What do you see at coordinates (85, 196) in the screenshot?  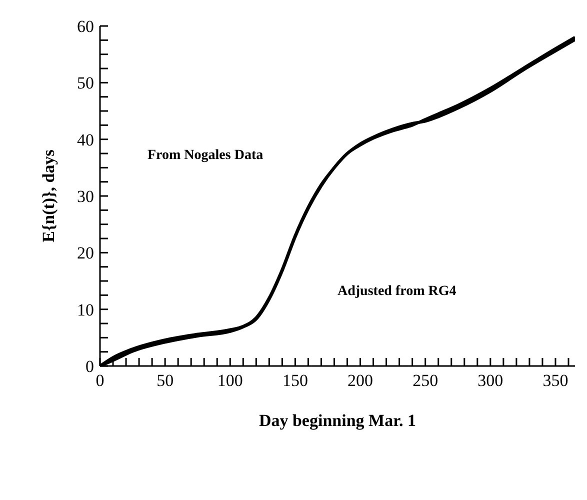 I see `y-tick-label: 30` at bounding box center [85, 196].